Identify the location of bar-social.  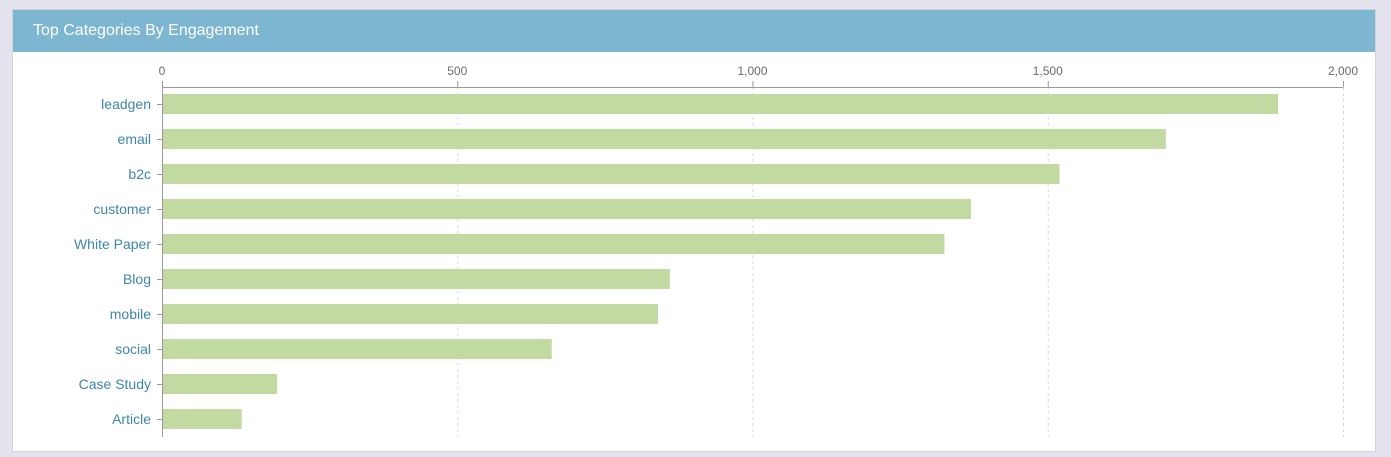
(357, 349).